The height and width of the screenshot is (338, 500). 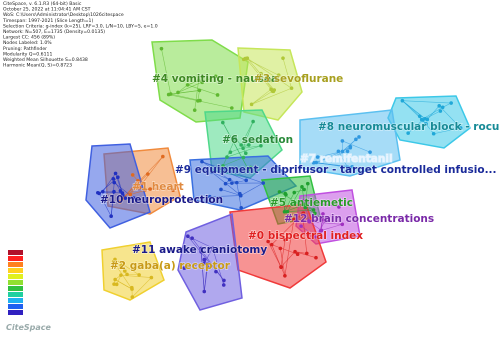 What do you see at coordinates (47, 21) in the screenshot?
I see `header-line: Timespan: 1997-2021 (Slice Length=1)` at bounding box center [47, 21].